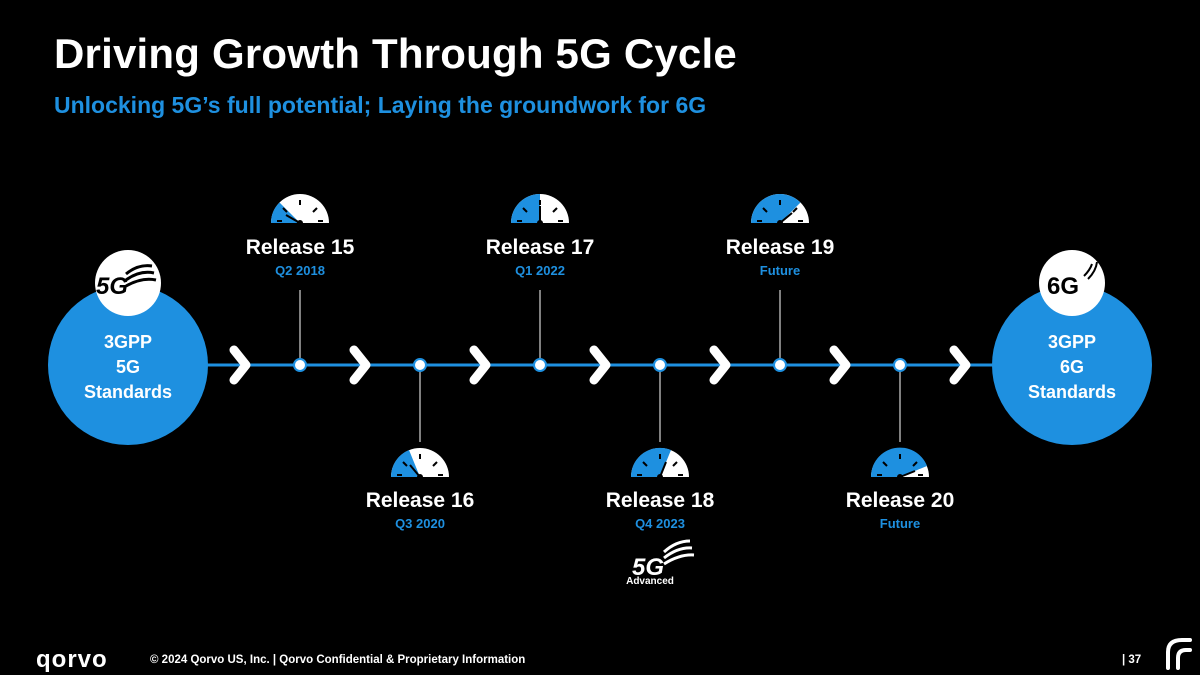 This screenshot has width=1200, height=675. Describe the element at coordinates (648, 567) in the screenshot. I see `advanced-mark: 5G` at that location.